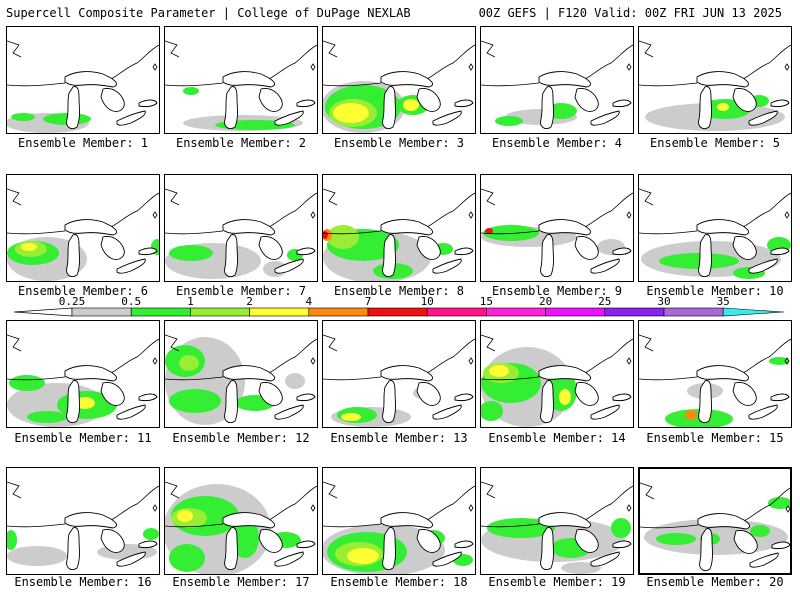 The height and width of the screenshot is (600, 800). What do you see at coordinates (249, 301) in the screenshot?
I see `colorbar-tick-label: 2` at bounding box center [249, 301].